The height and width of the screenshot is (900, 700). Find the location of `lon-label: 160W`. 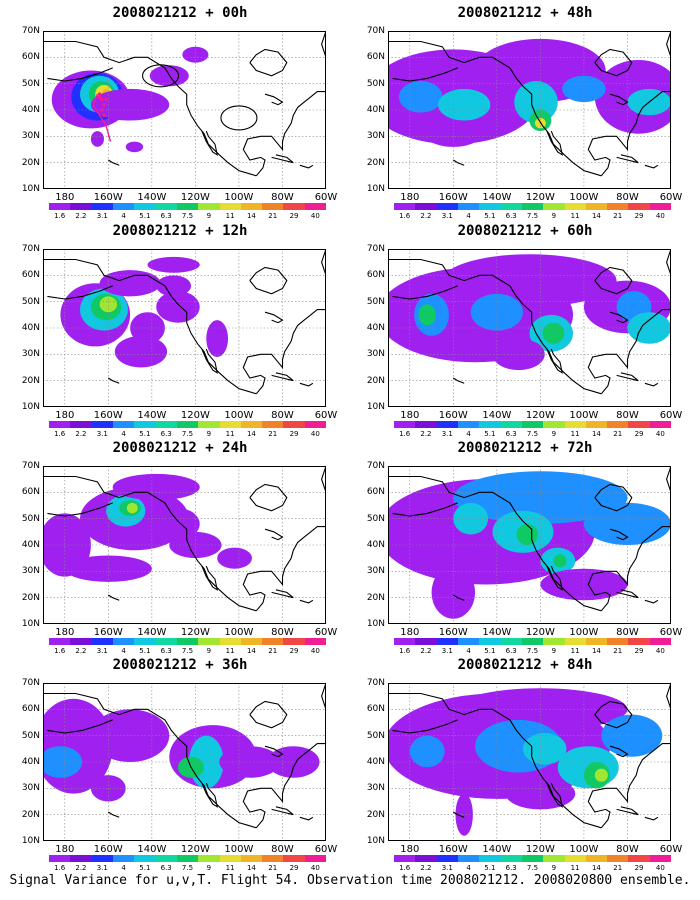

lon-label: 160W is located at coordinates (108, 849).